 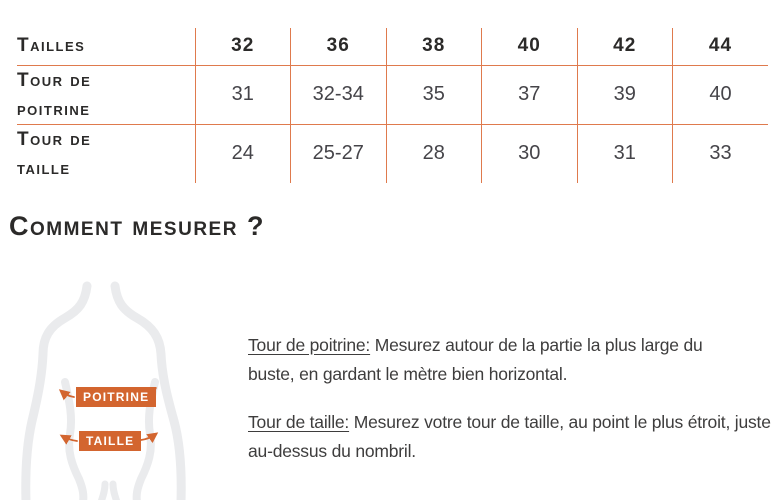 What do you see at coordinates (624, 47) in the screenshot?
I see `size-column-header: 42` at bounding box center [624, 47].